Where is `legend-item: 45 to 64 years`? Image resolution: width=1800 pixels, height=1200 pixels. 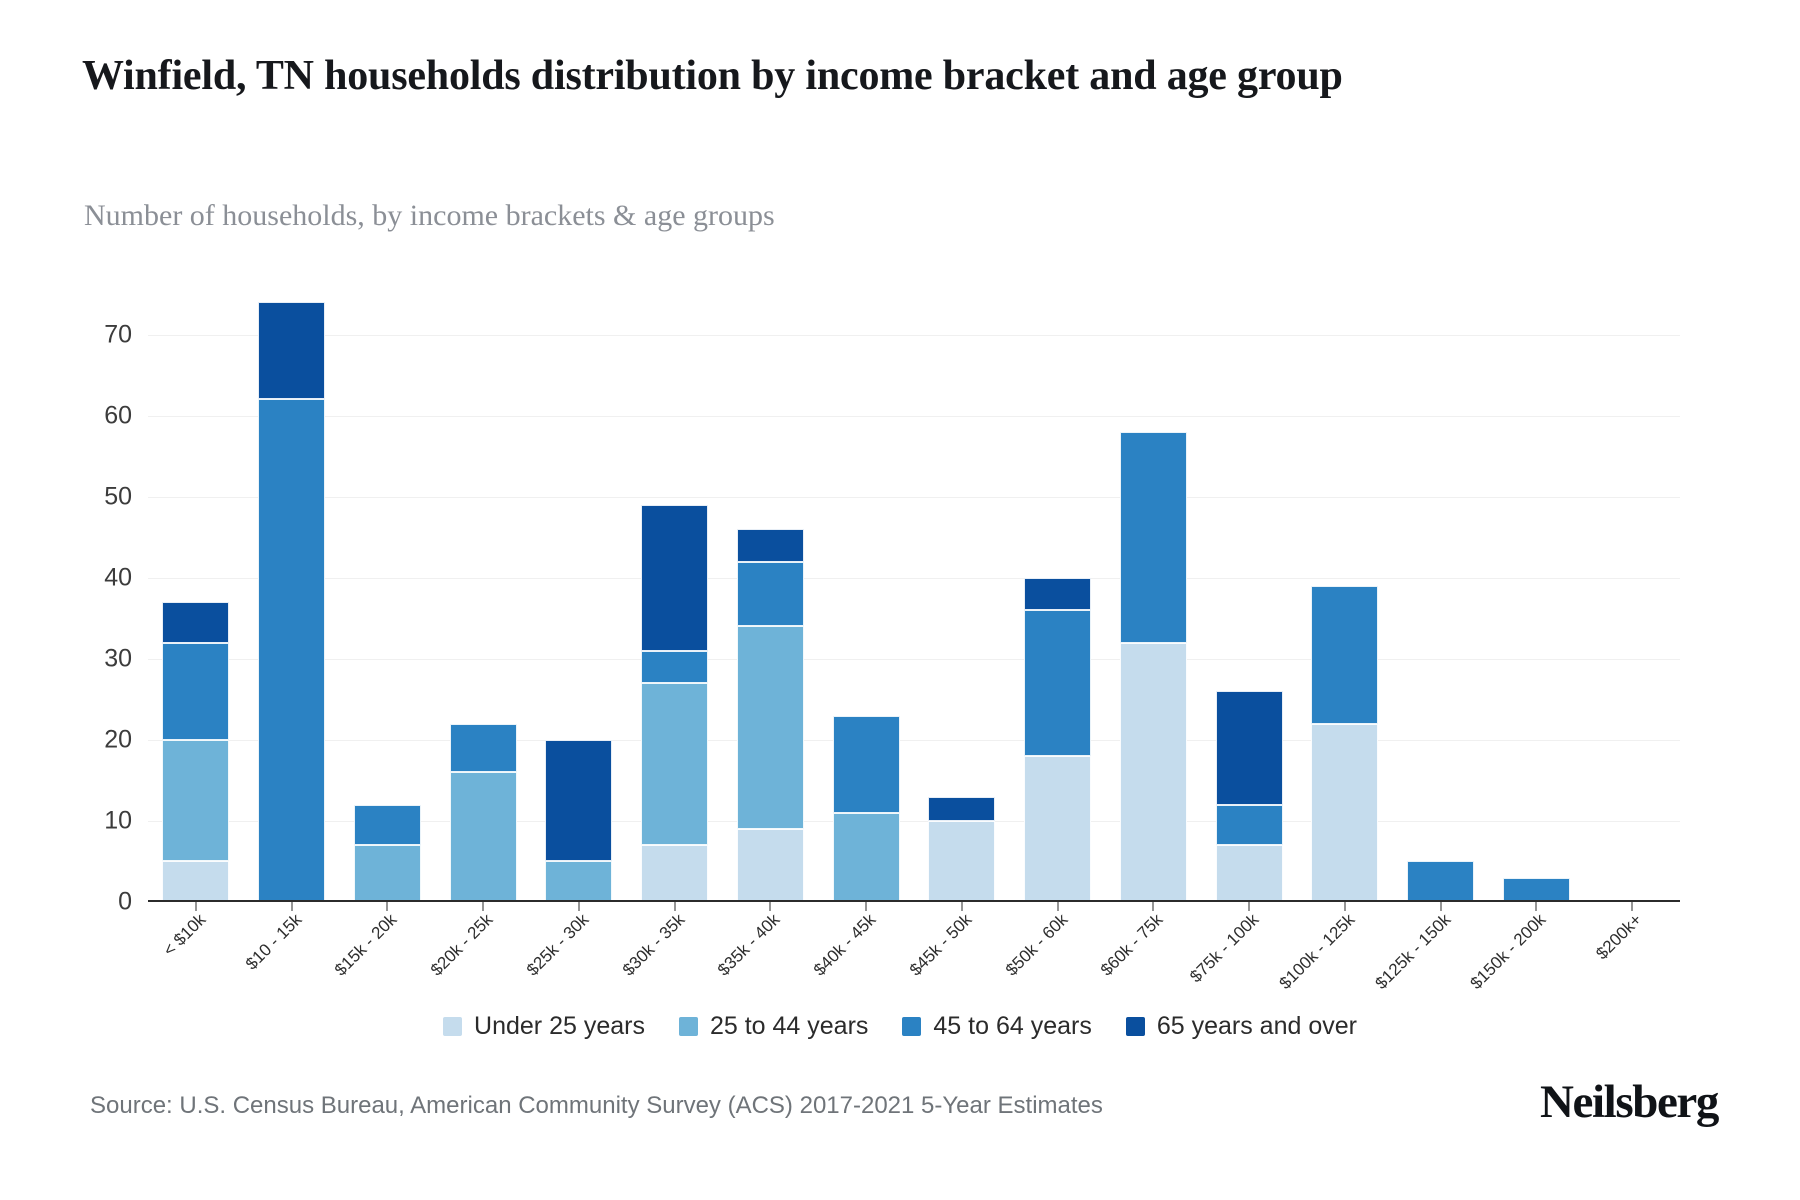
legend-item: 45 to 64 years is located at coordinates (997, 1026).